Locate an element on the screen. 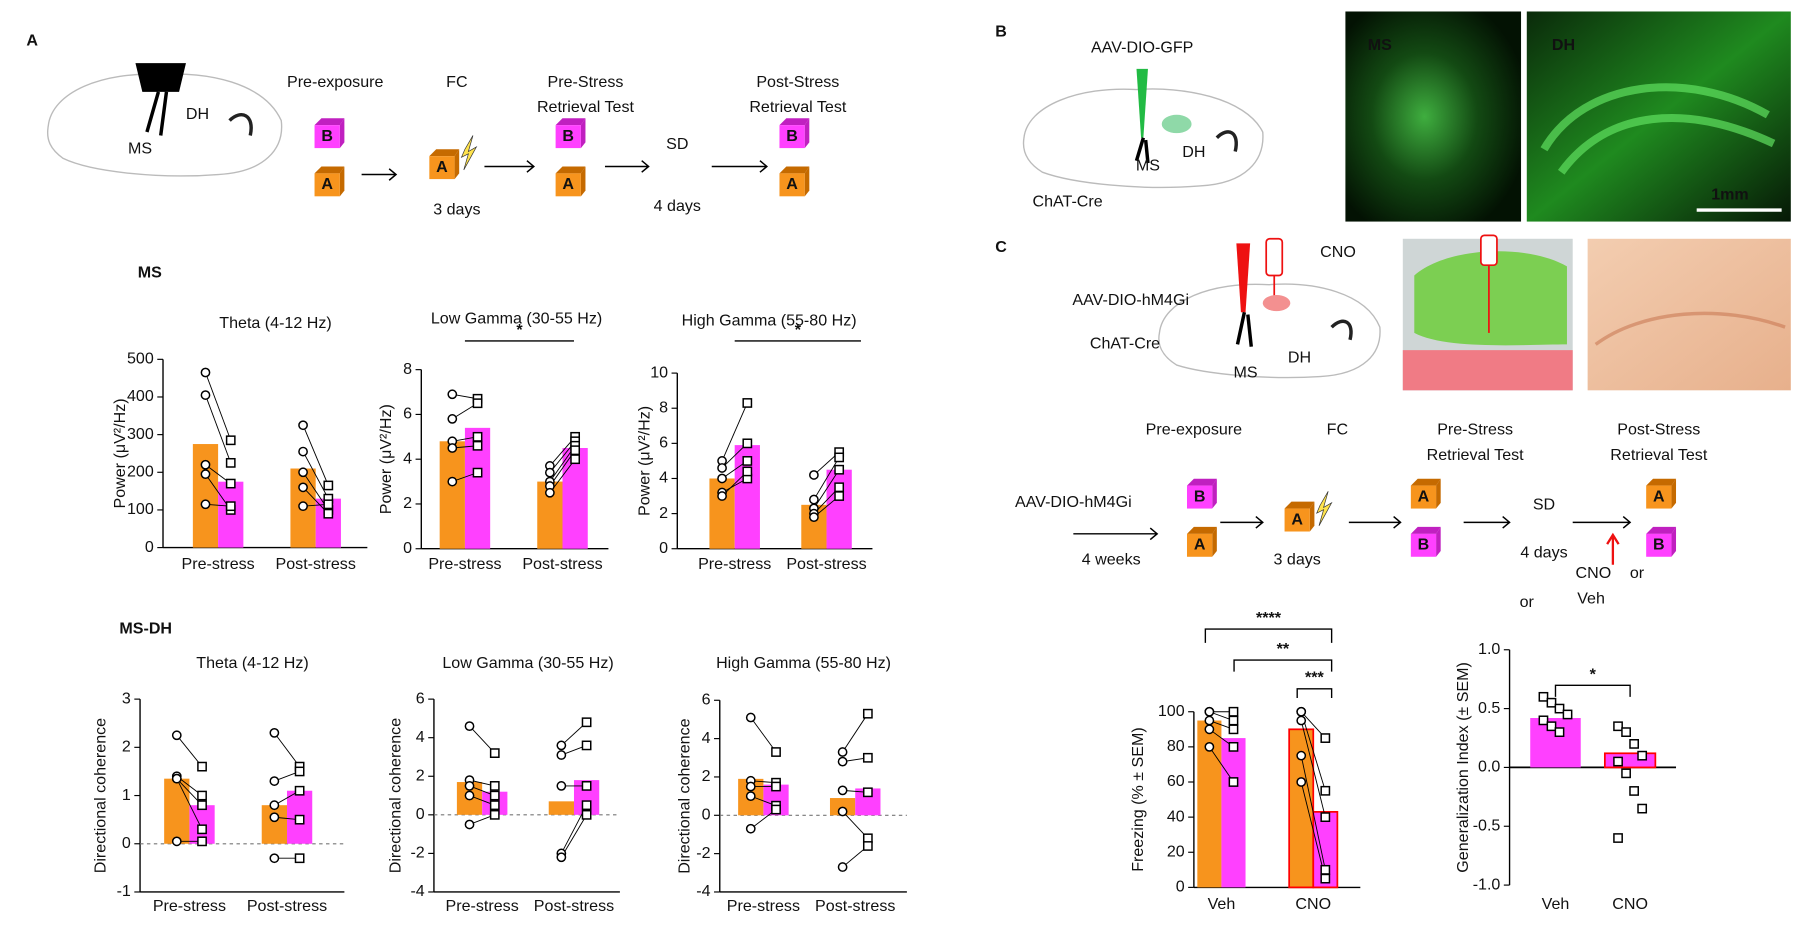  shock-icon is located at coordinates (469, 153).